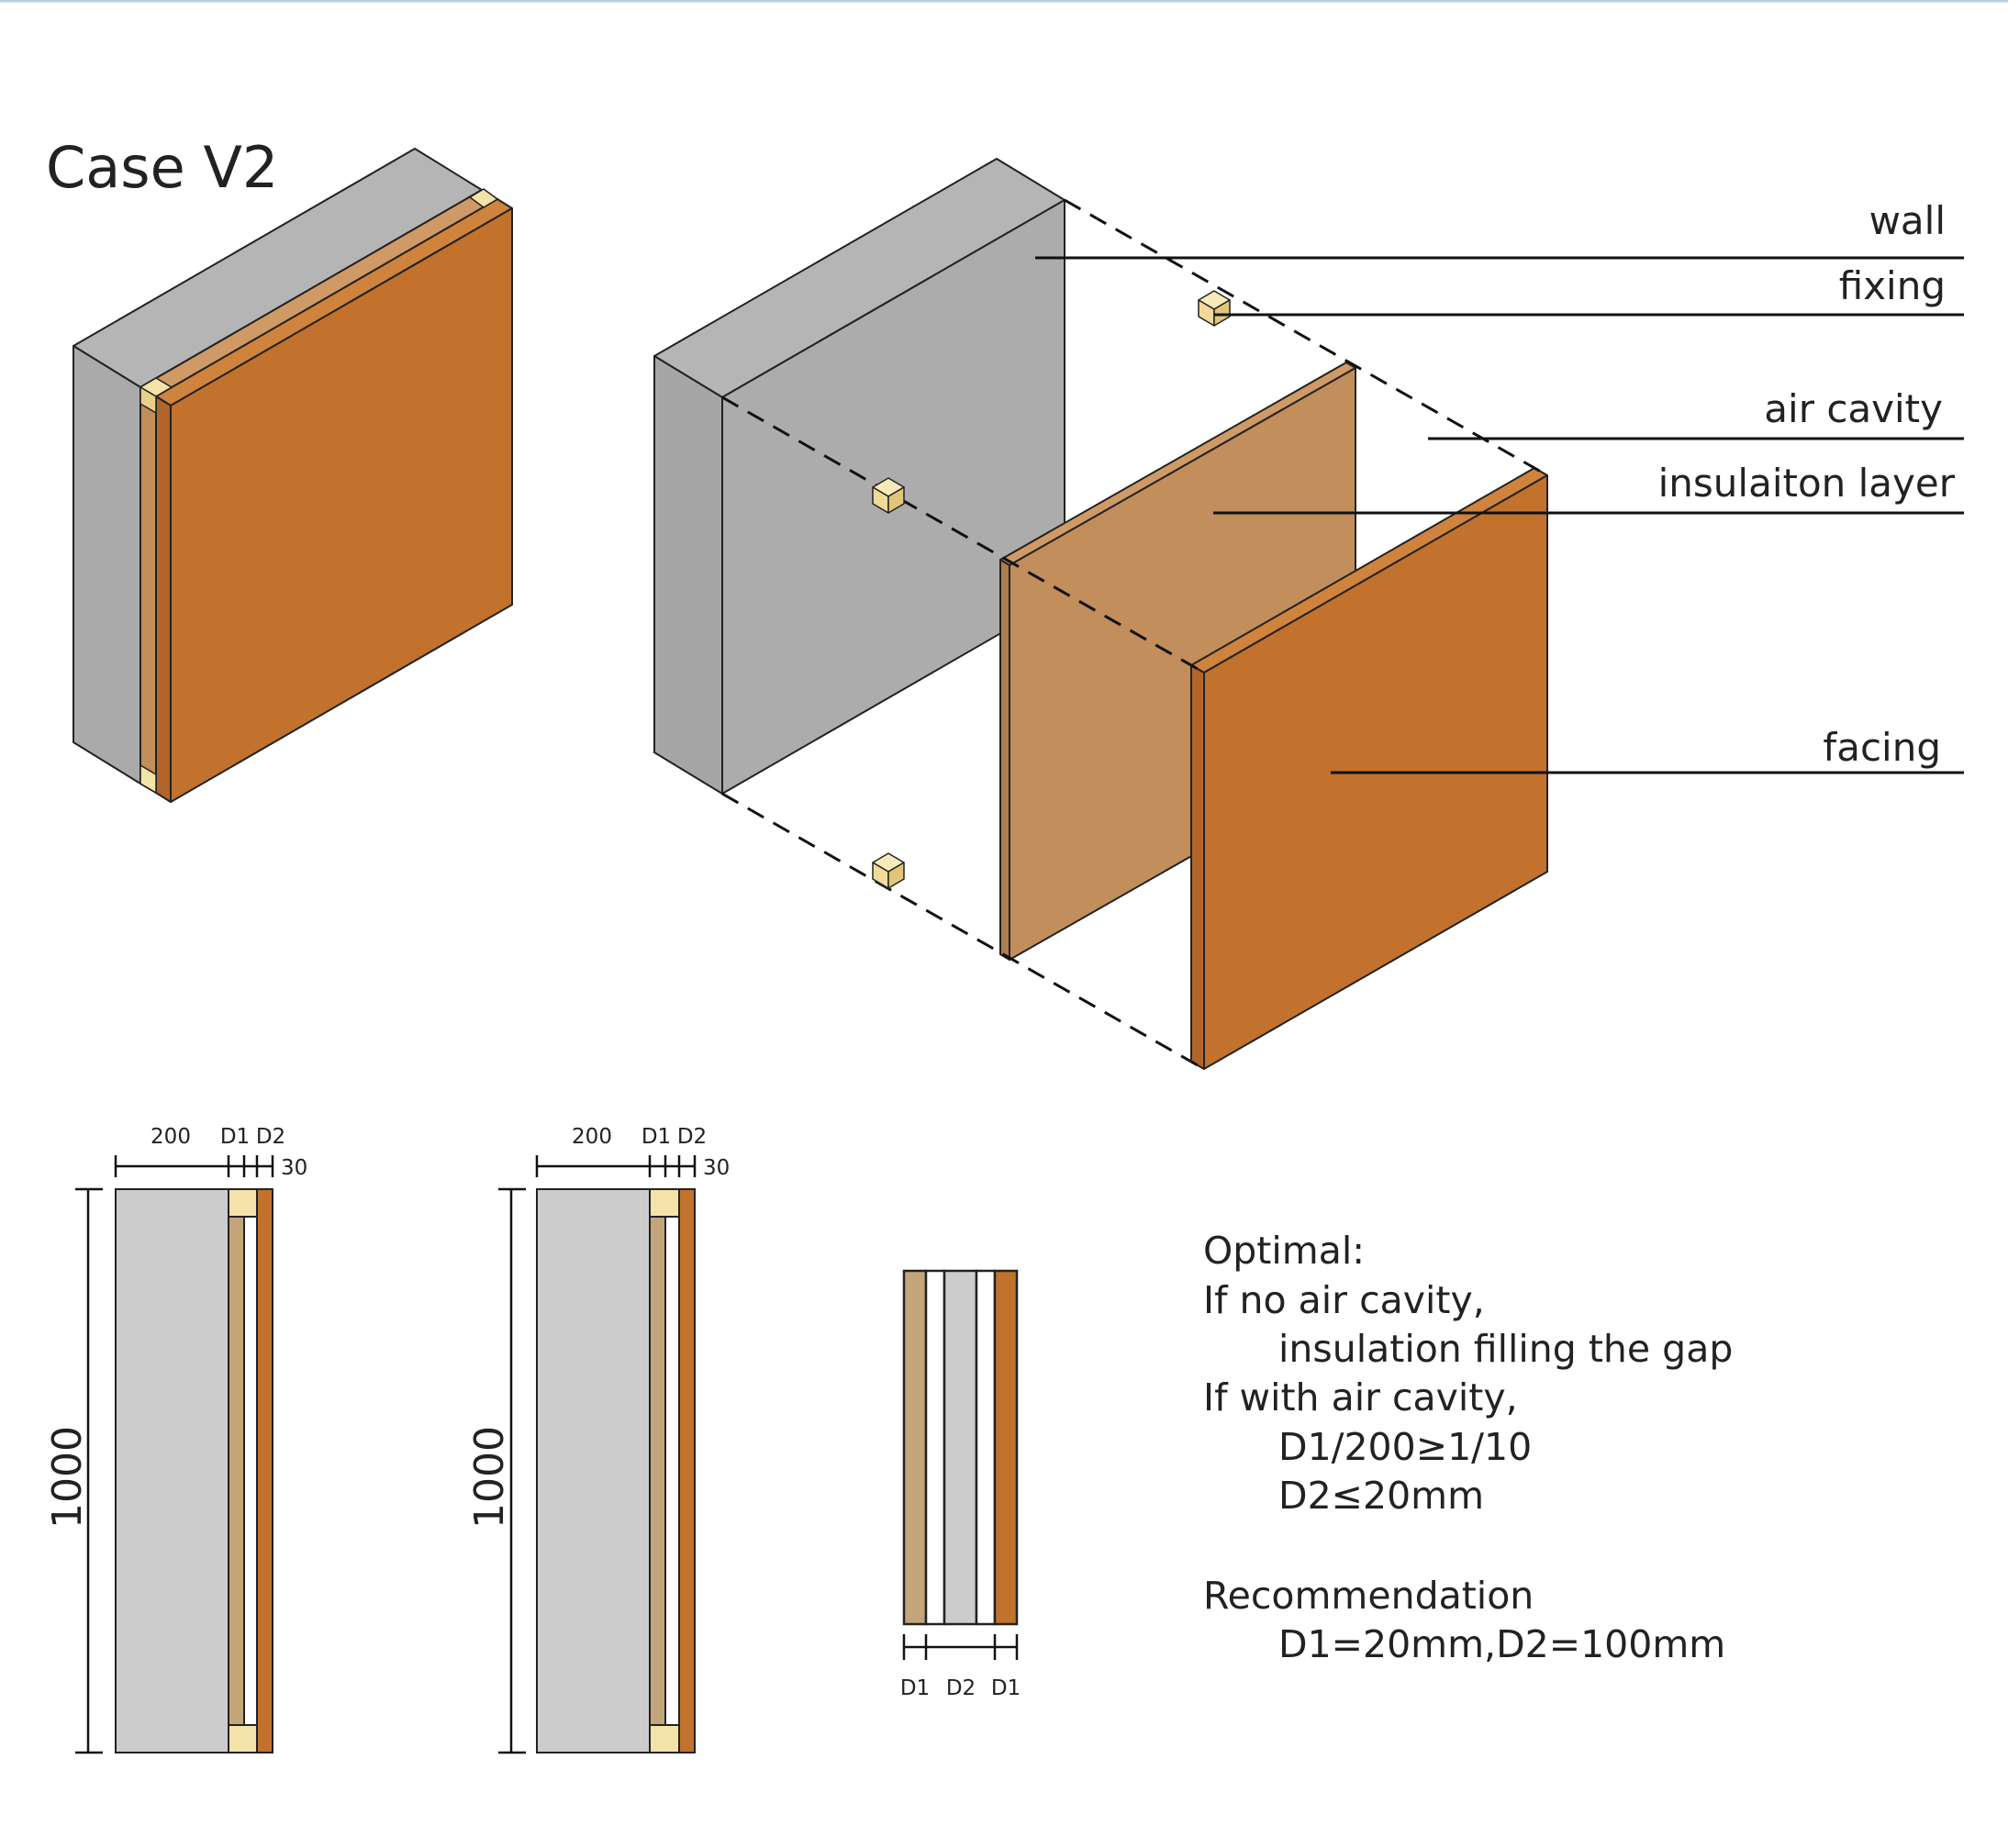 The image size is (2008, 1848). I want to click on title: Case V2, so click(162, 167).